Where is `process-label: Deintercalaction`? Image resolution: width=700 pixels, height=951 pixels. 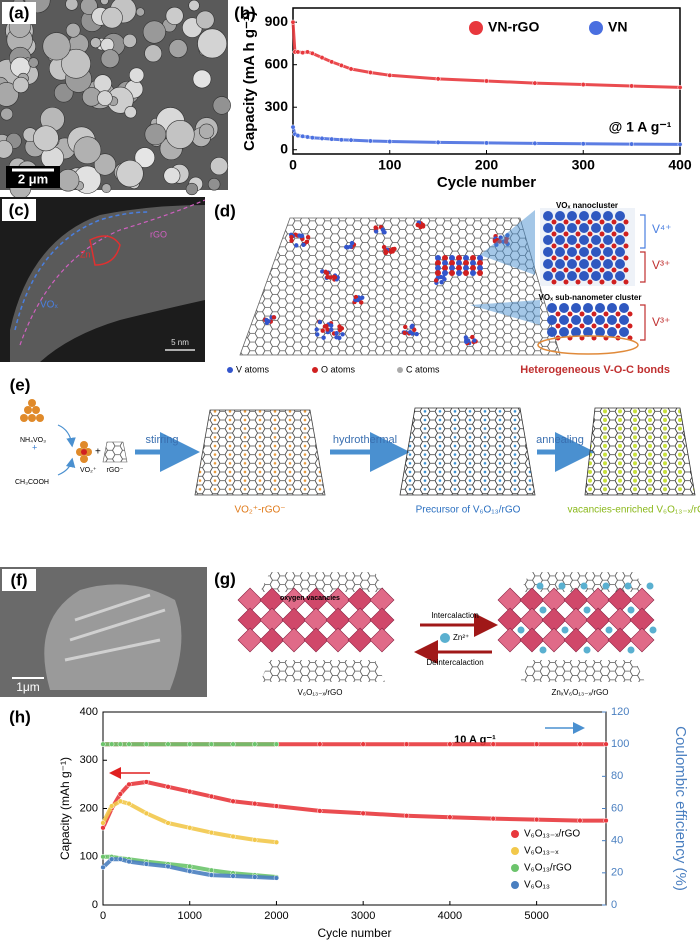
process-label: Deintercalaction is located at coordinates (454, 662).